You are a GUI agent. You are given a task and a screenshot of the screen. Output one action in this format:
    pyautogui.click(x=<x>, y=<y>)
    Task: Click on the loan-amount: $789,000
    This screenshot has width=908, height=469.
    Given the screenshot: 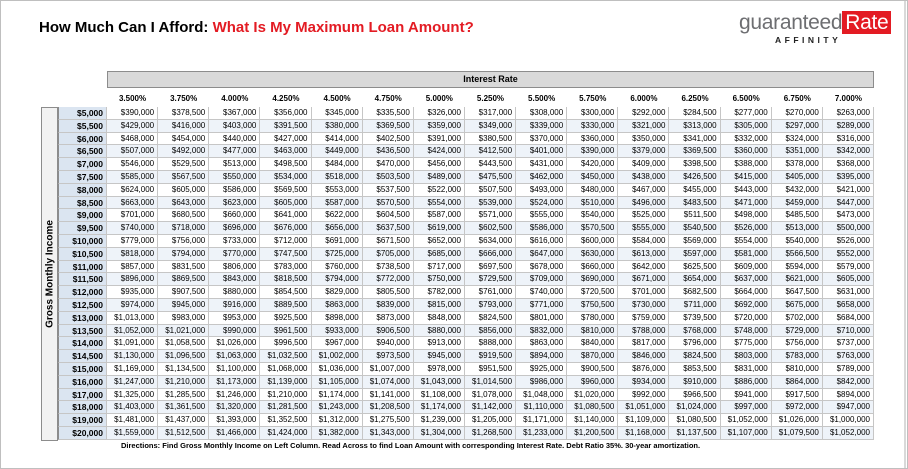 What is the action you would take?
    pyautogui.click(x=848, y=369)
    